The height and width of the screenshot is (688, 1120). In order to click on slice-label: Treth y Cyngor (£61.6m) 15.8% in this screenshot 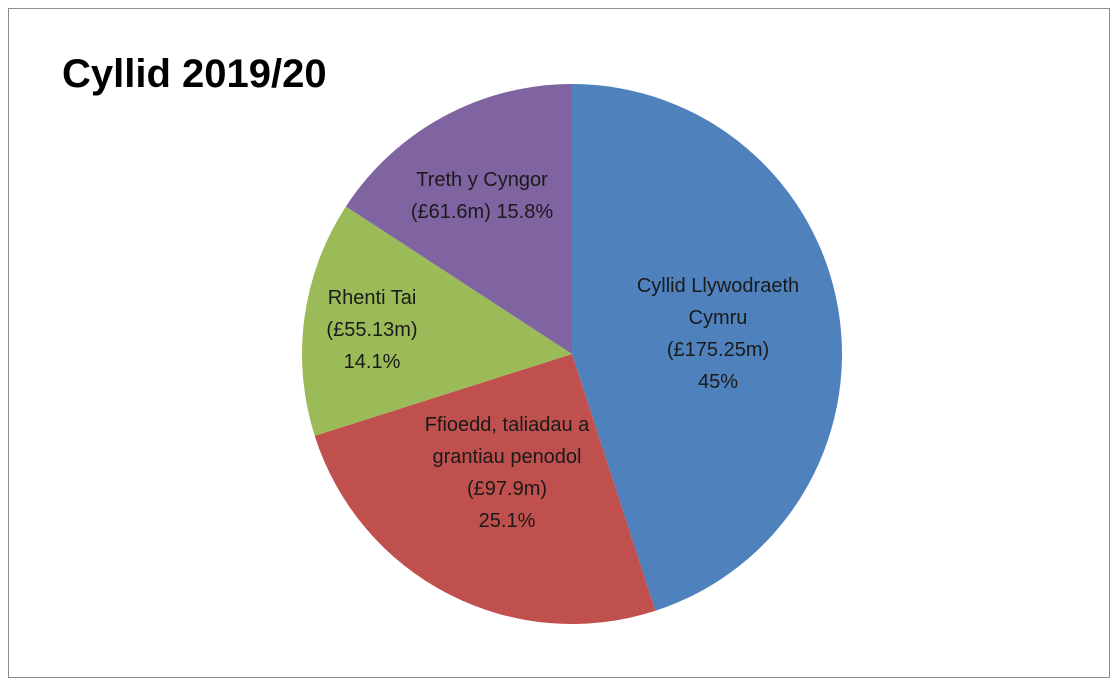, I will do `click(482, 196)`.